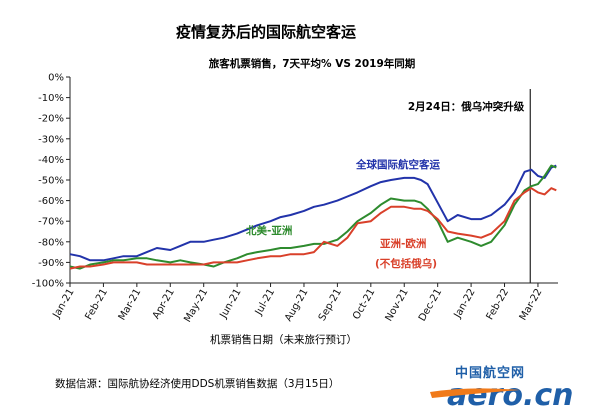 The image size is (600, 413). I want to click on x-tick-label: Jan-21, so click(64, 304).